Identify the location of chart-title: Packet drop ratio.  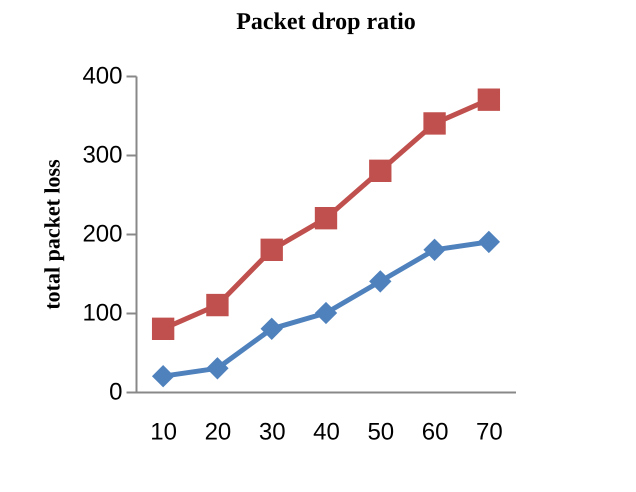
(326, 22).